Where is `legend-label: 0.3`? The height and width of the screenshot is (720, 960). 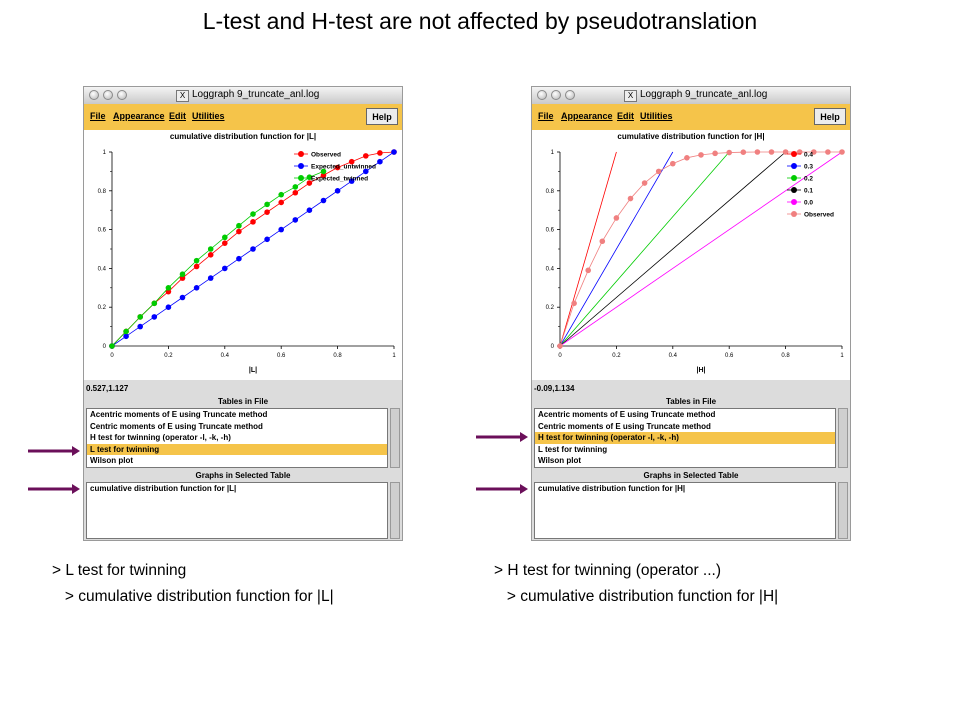
legend-label: 0.3 is located at coordinates (808, 167).